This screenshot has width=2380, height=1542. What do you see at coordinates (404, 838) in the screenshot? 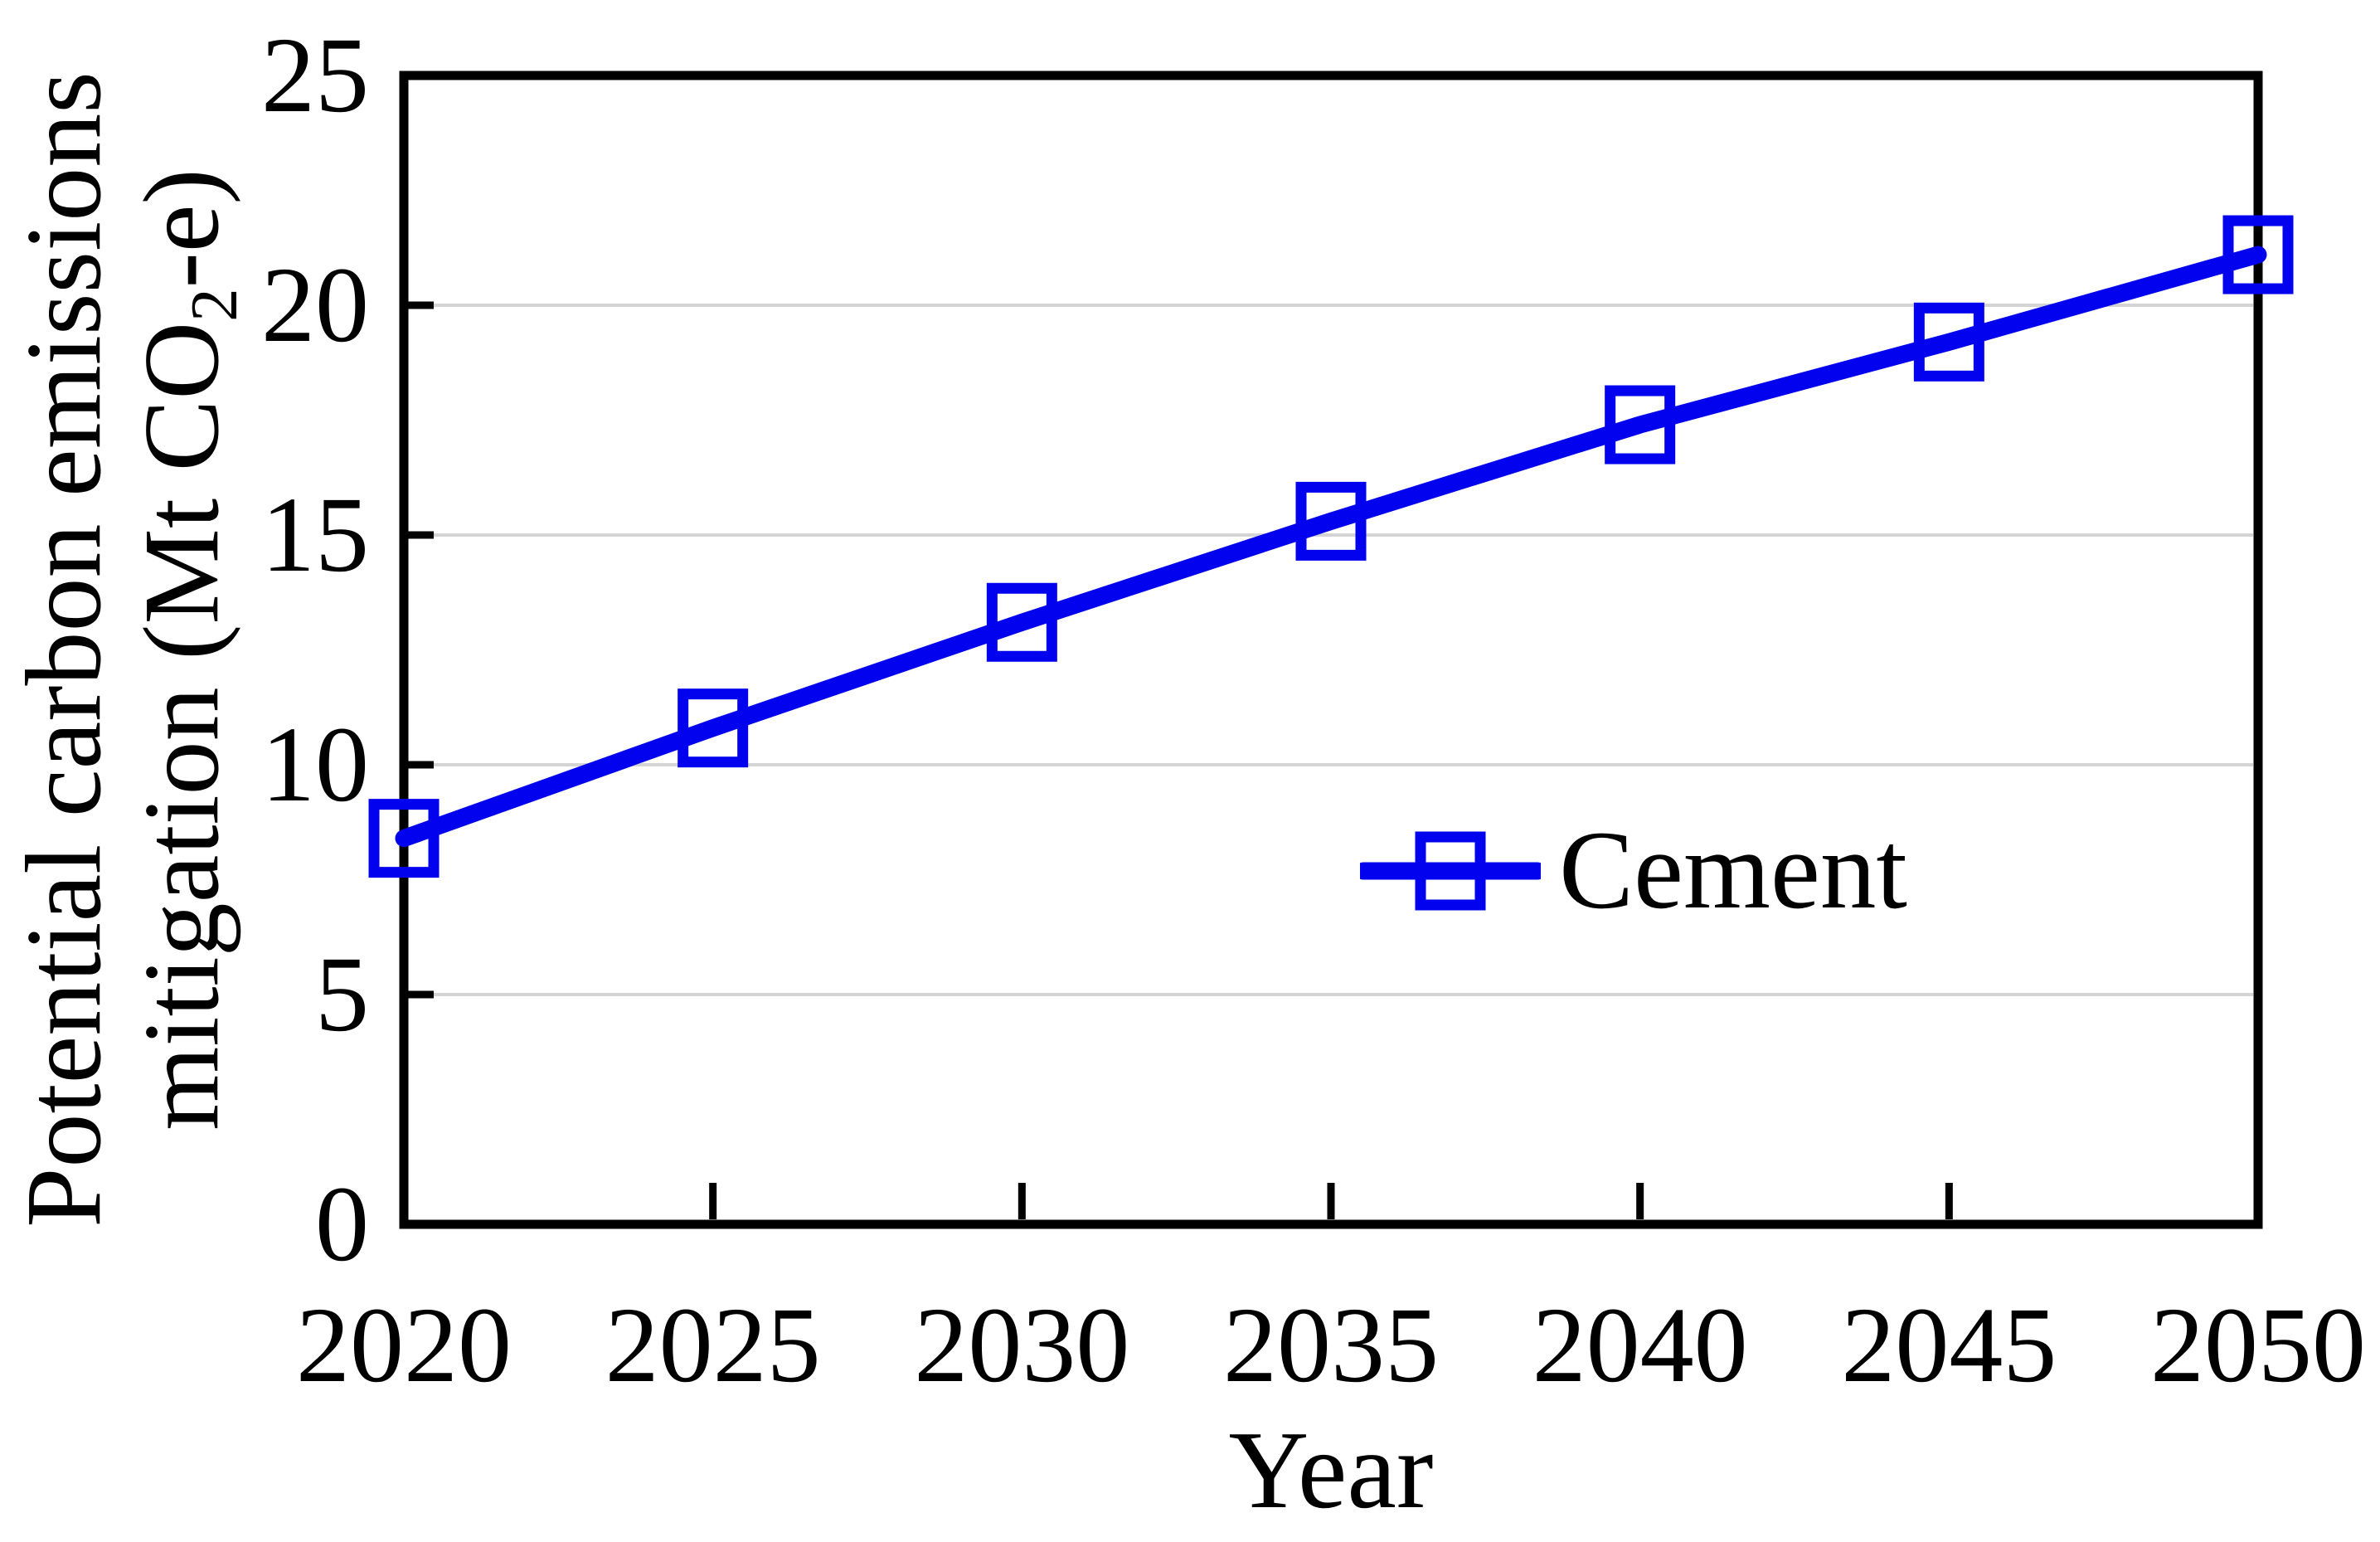
I see `data-marker-2020` at bounding box center [404, 838].